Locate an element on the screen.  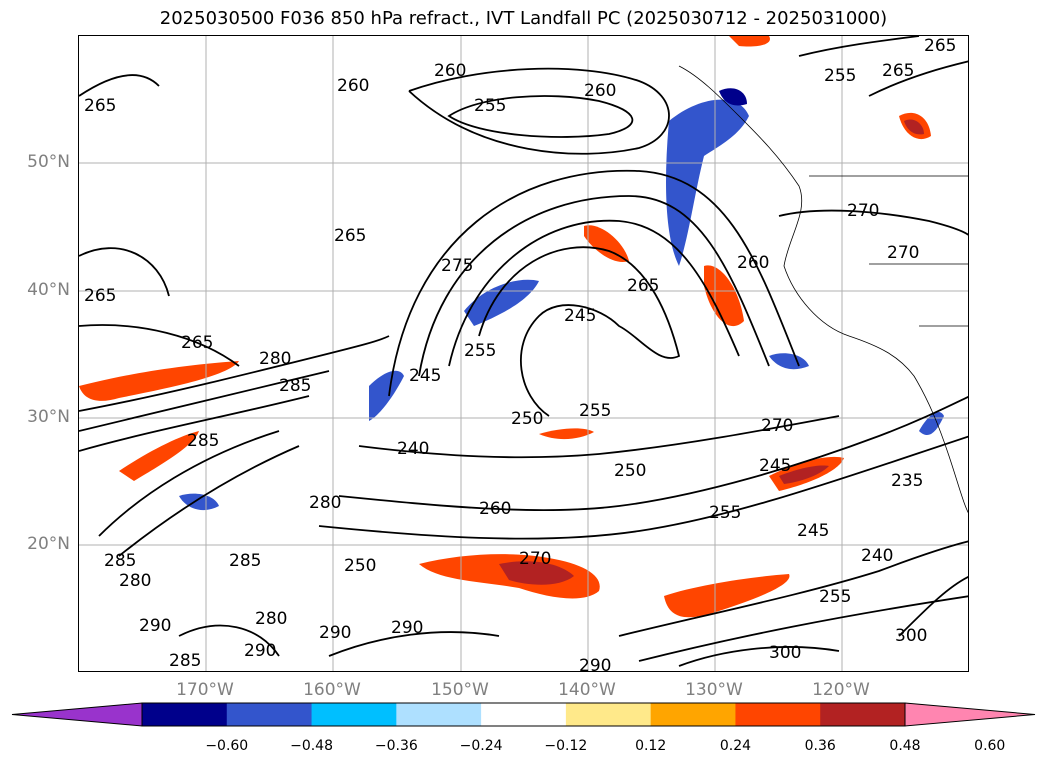
colorbar is located at coordinates (523, 714).